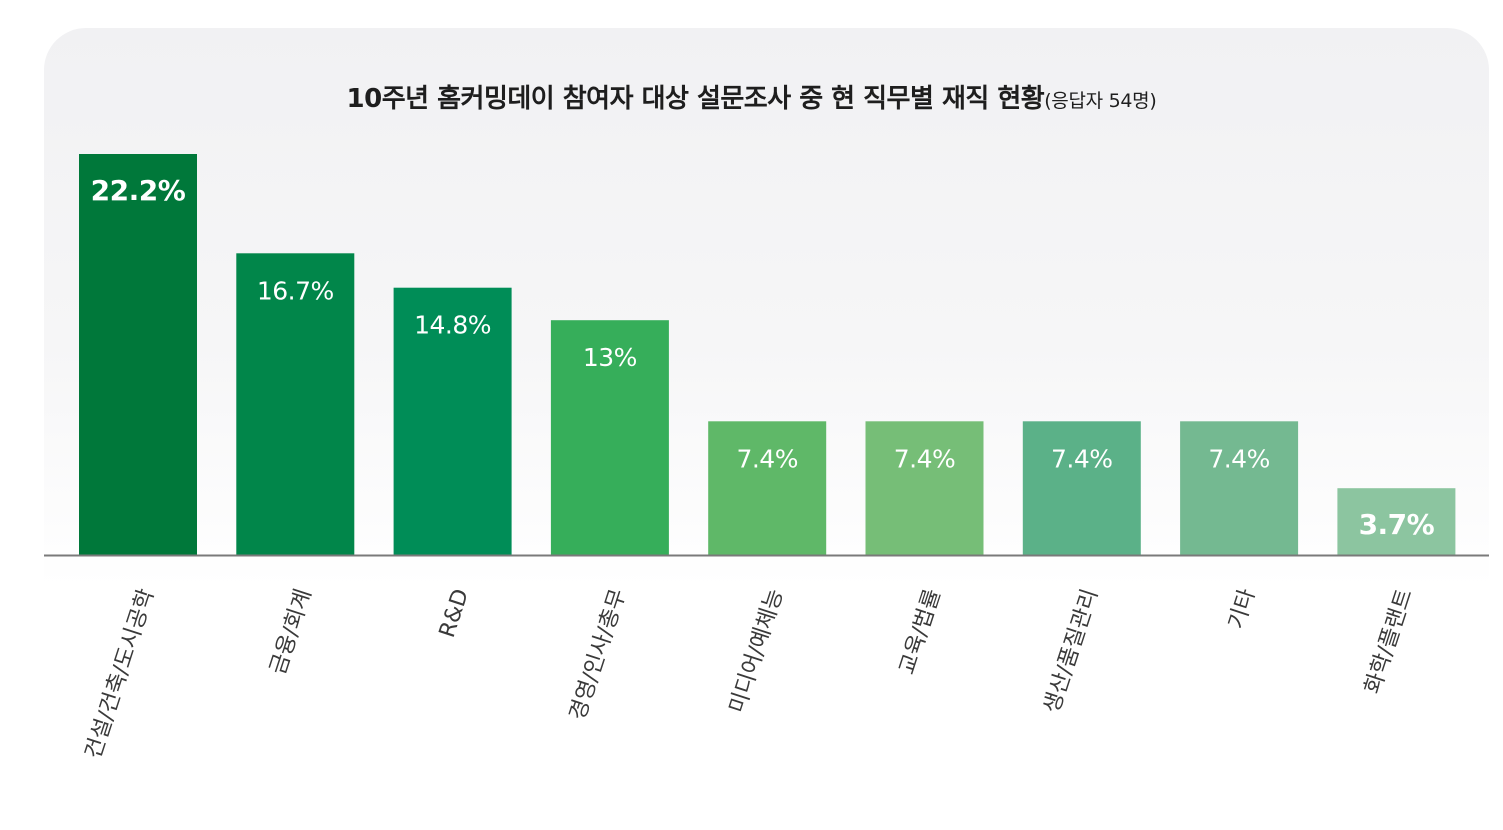 The width and height of the screenshot is (1503, 830). What do you see at coordinates (295, 290) in the screenshot?
I see `value-label-2: 16.7%` at bounding box center [295, 290].